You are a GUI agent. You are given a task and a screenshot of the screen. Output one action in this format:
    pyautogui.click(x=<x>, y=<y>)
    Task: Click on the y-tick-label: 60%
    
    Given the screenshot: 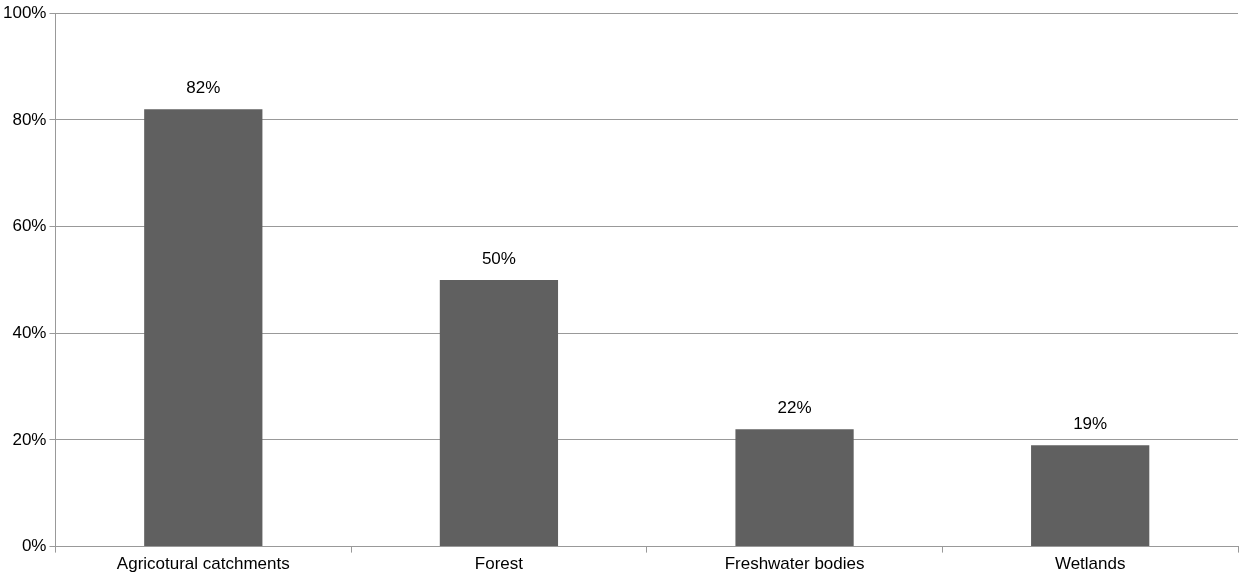 What is the action you would take?
    pyautogui.click(x=29, y=226)
    